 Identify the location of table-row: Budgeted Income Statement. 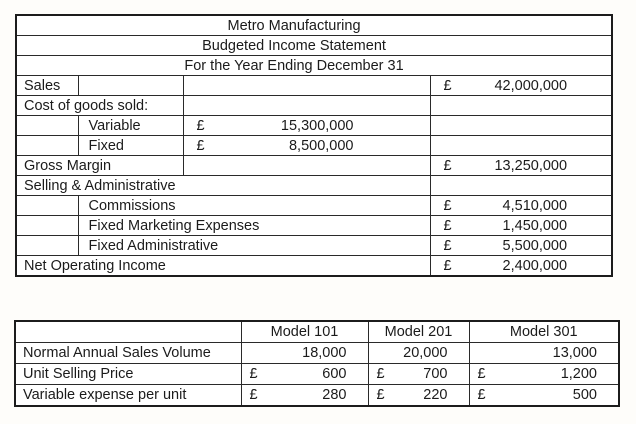
(314, 45).